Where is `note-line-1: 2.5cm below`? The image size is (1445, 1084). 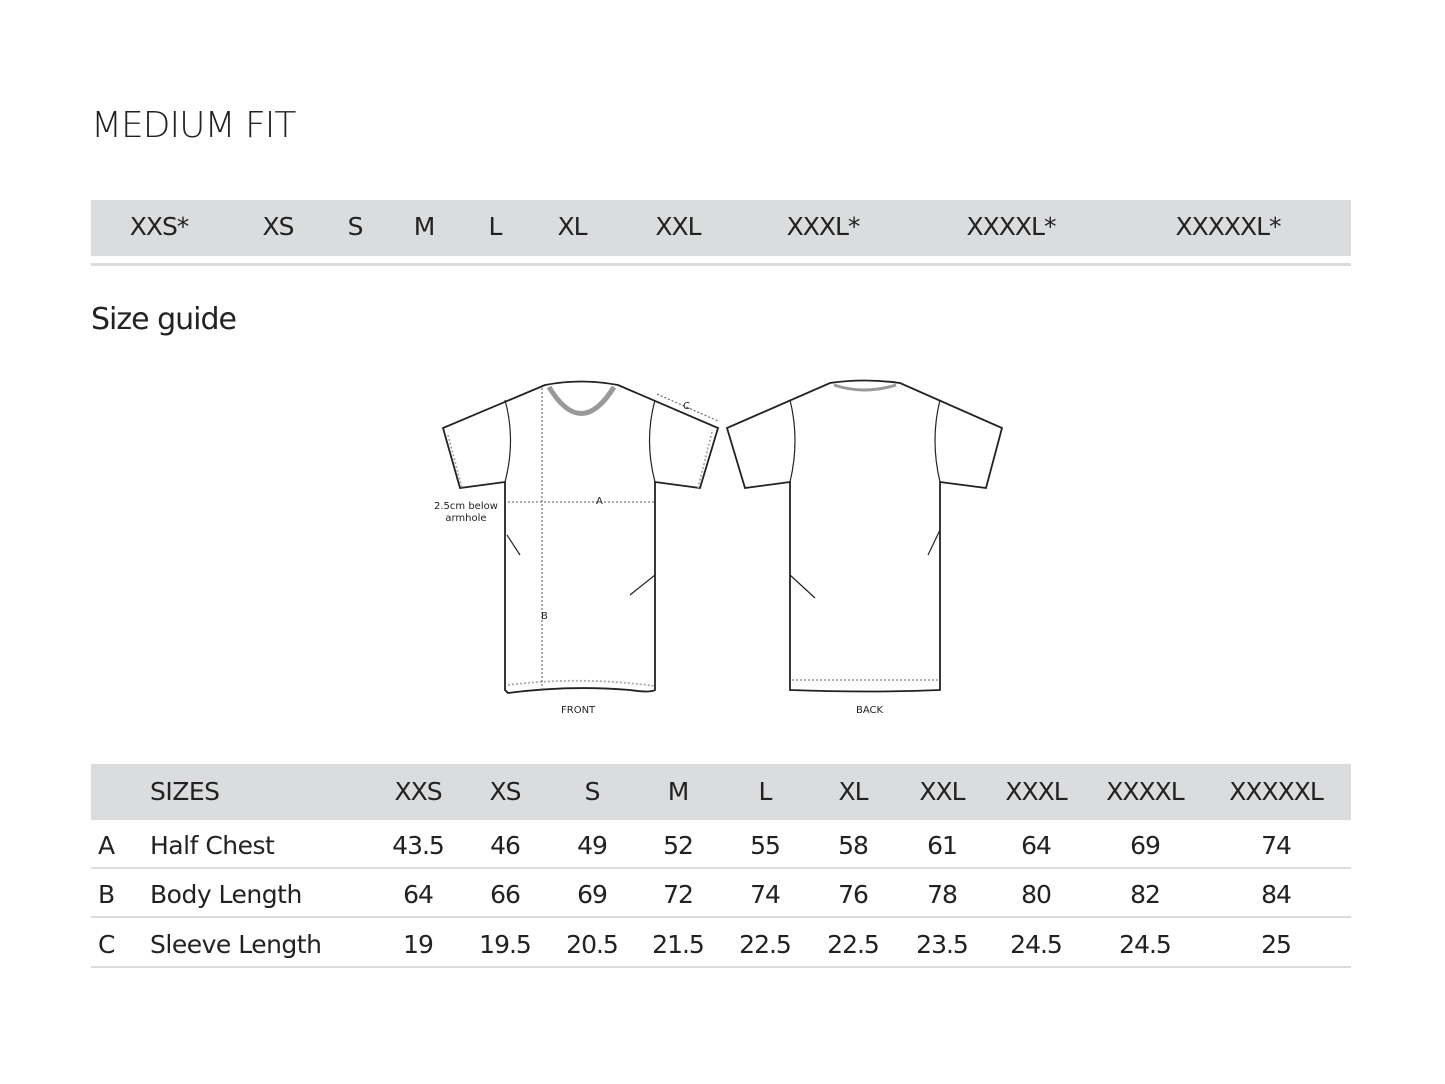 note-line-1: 2.5cm below is located at coordinates (466, 506).